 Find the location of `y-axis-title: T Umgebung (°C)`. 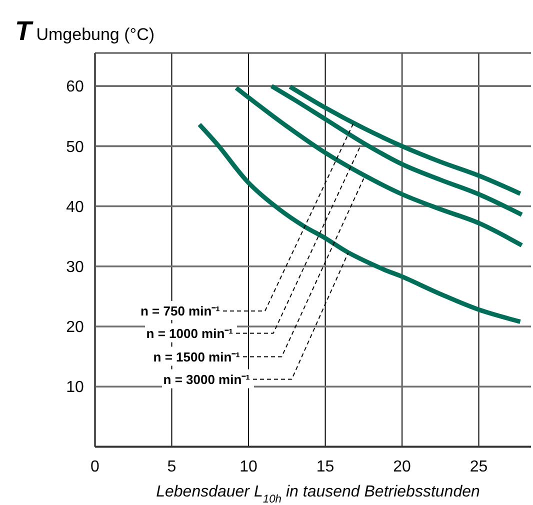

y-axis-title: T Umgebung (°C) is located at coordinates (85, 31).